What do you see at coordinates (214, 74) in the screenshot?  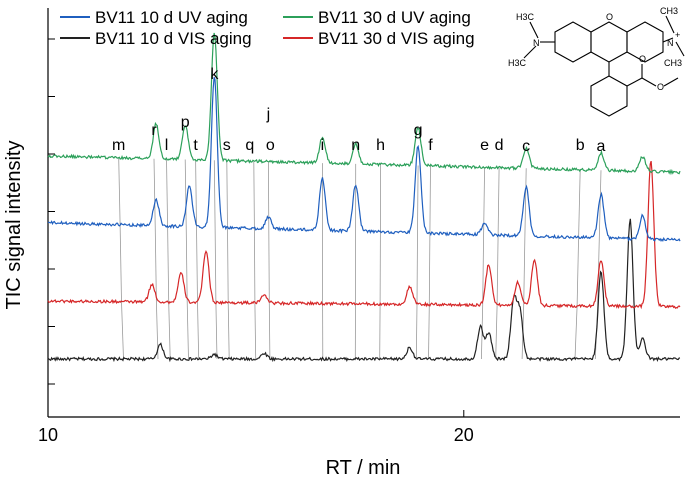 I see `peak-label-k: k` at bounding box center [214, 74].